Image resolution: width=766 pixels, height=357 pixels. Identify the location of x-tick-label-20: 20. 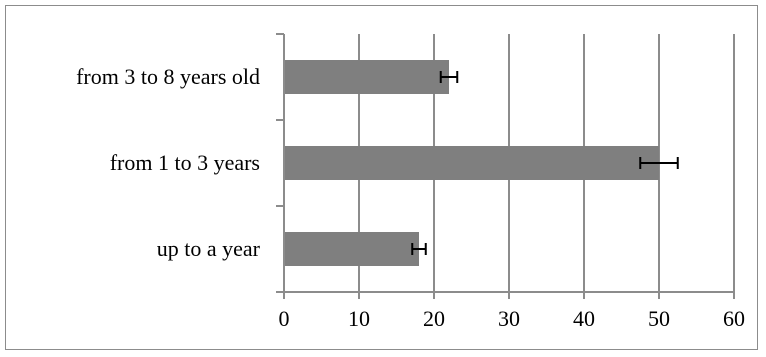
(434, 318).